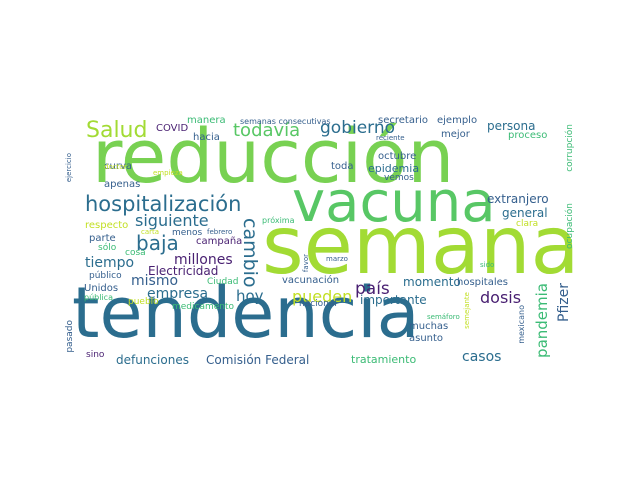 Image resolution: width=640 pixels, height=480 pixels. I want to click on word: pueden, so click(322, 296).